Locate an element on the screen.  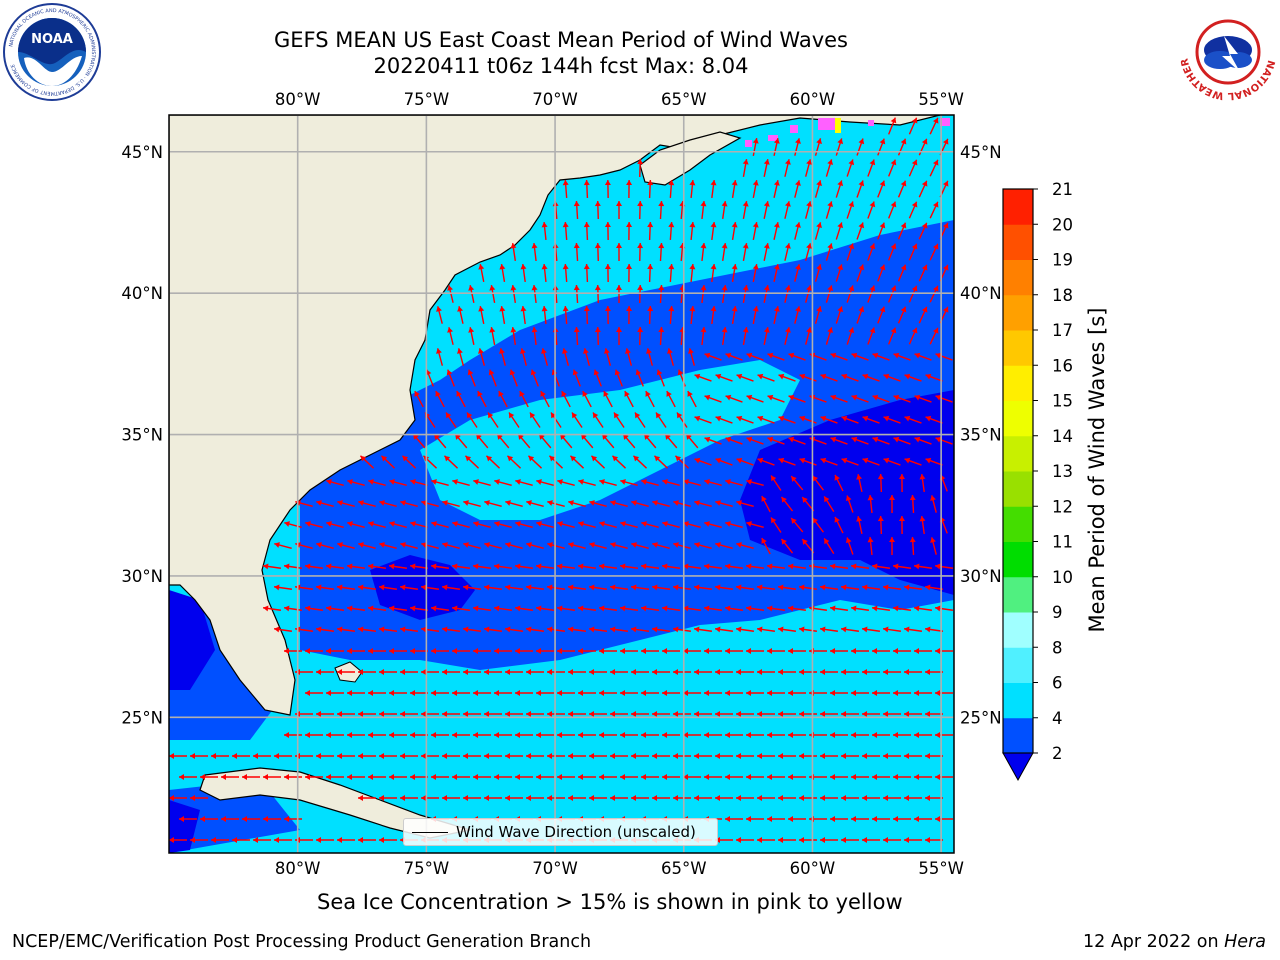
colorbar-segment is located at coordinates (1018, 453).